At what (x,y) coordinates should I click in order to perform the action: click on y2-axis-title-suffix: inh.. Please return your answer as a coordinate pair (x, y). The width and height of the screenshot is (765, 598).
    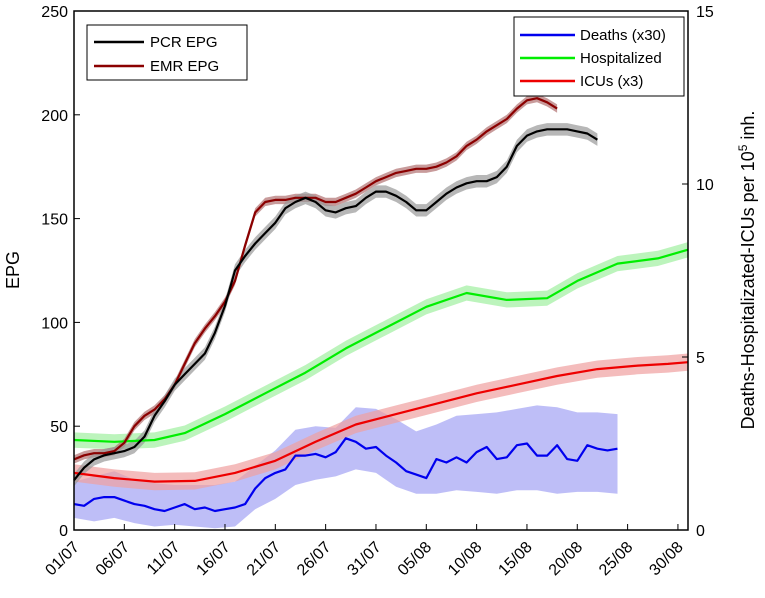
    Looking at the image, I should click on (748, 128).